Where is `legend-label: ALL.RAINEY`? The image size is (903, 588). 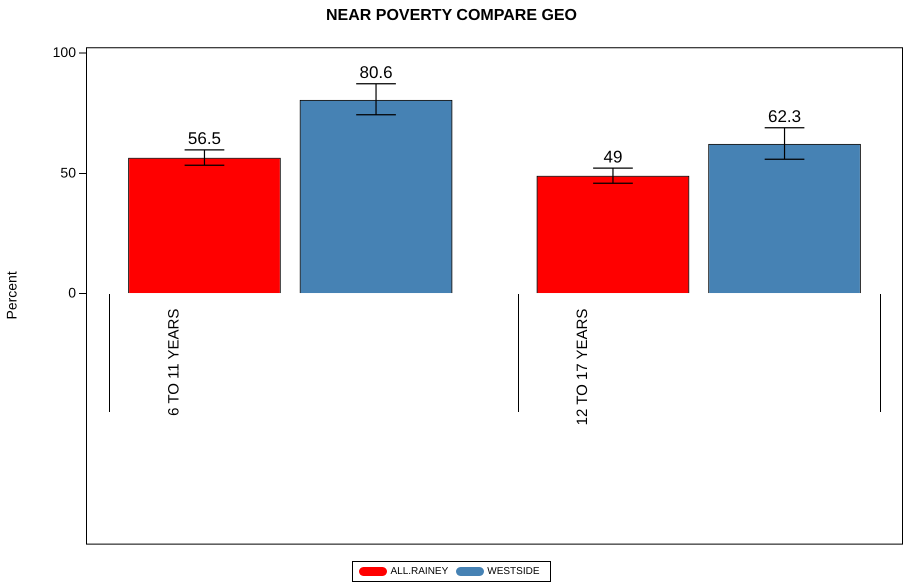
legend-label: ALL.RAINEY is located at coordinates (419, 571).